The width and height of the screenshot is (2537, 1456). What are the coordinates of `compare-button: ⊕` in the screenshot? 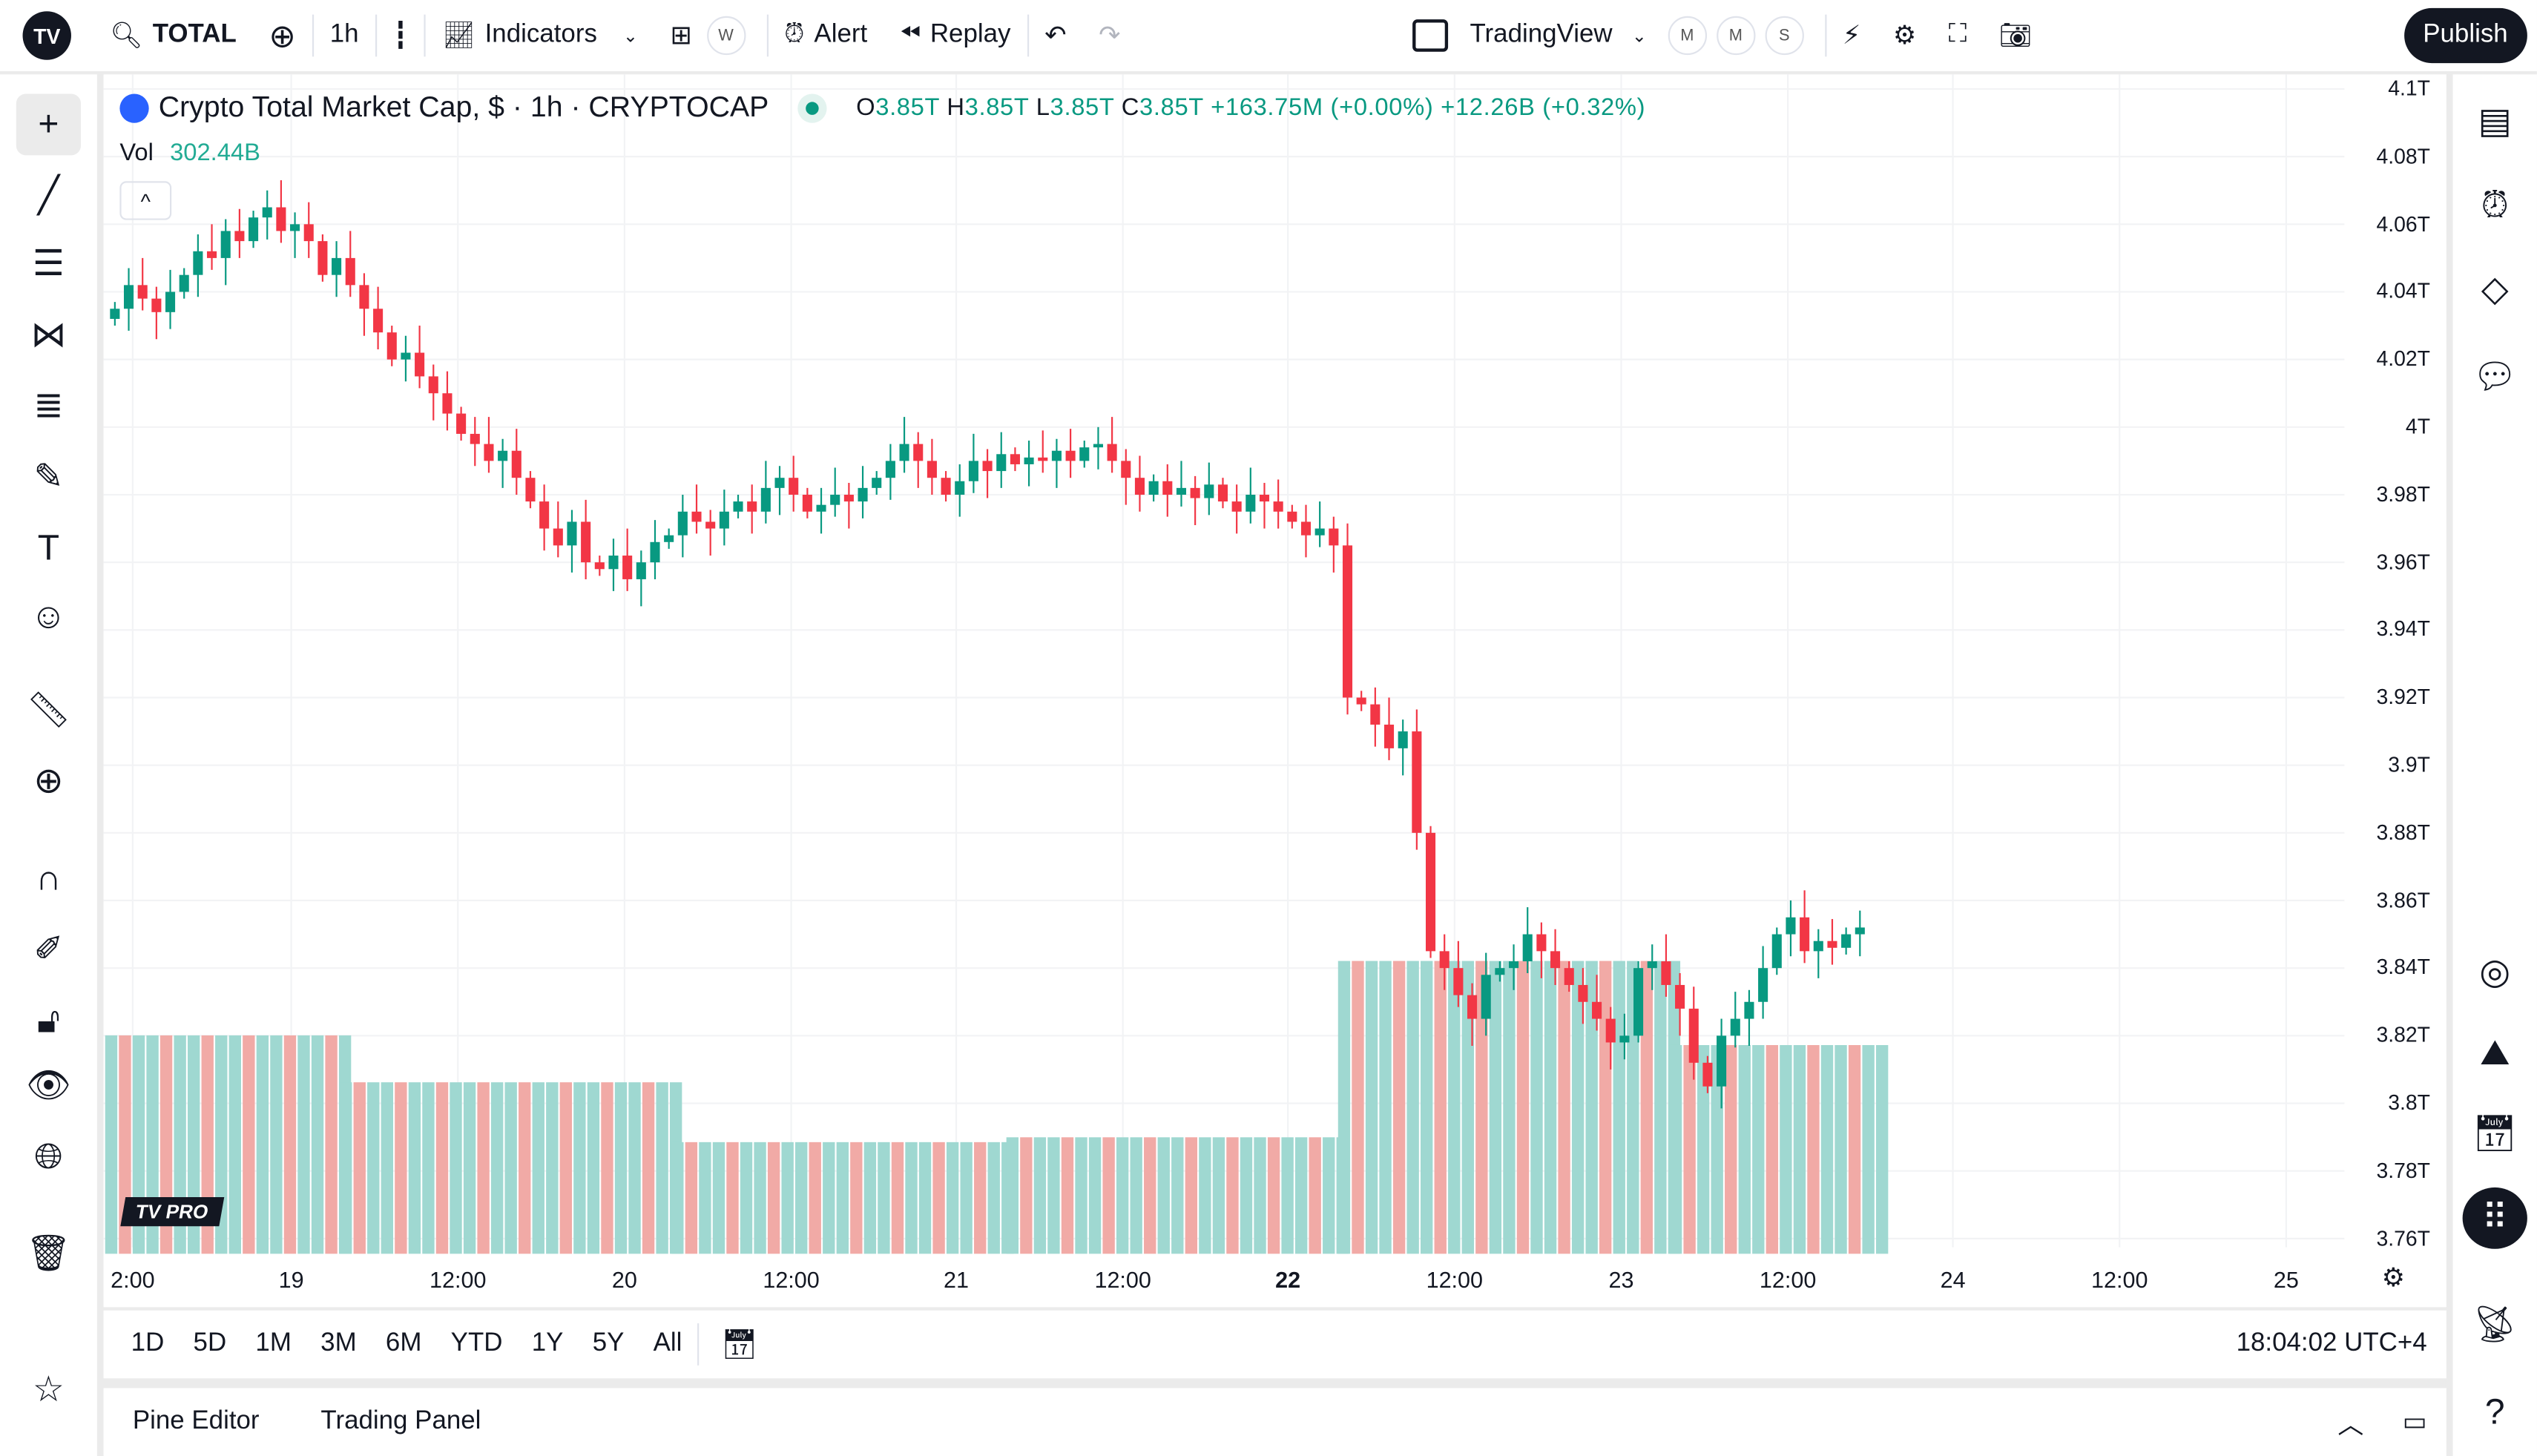 It's located at (282, 35).